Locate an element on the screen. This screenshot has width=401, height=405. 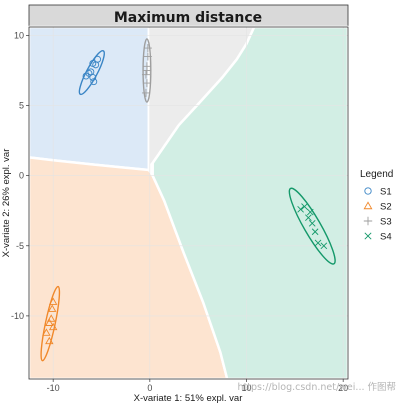
y-axis-ticks: 10 5 0 -5 -10 is located at coordinates (20, 175).